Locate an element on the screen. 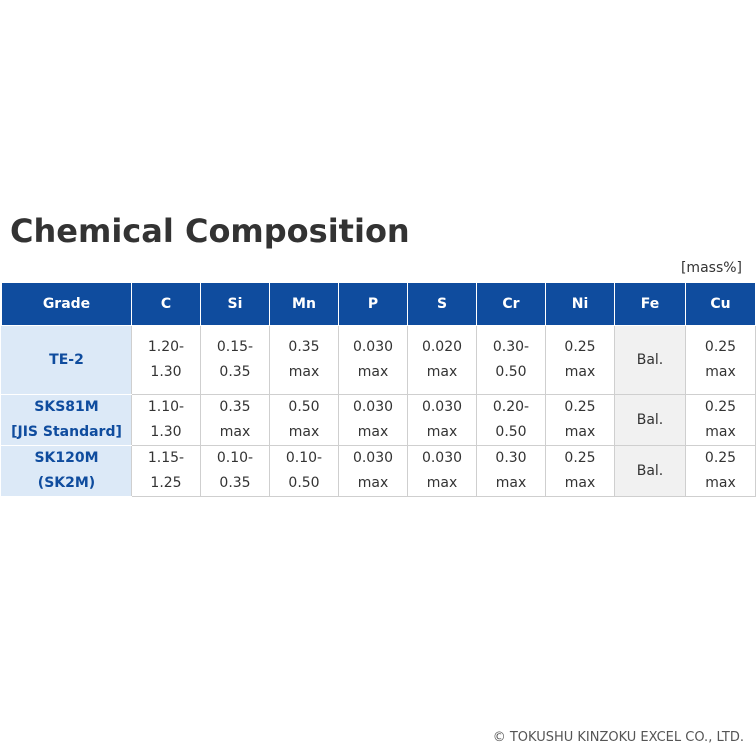 The height and width of the screenshot is (756, 756). cell-si: 0.10- 0.35 is located at coordinates (235, 471).